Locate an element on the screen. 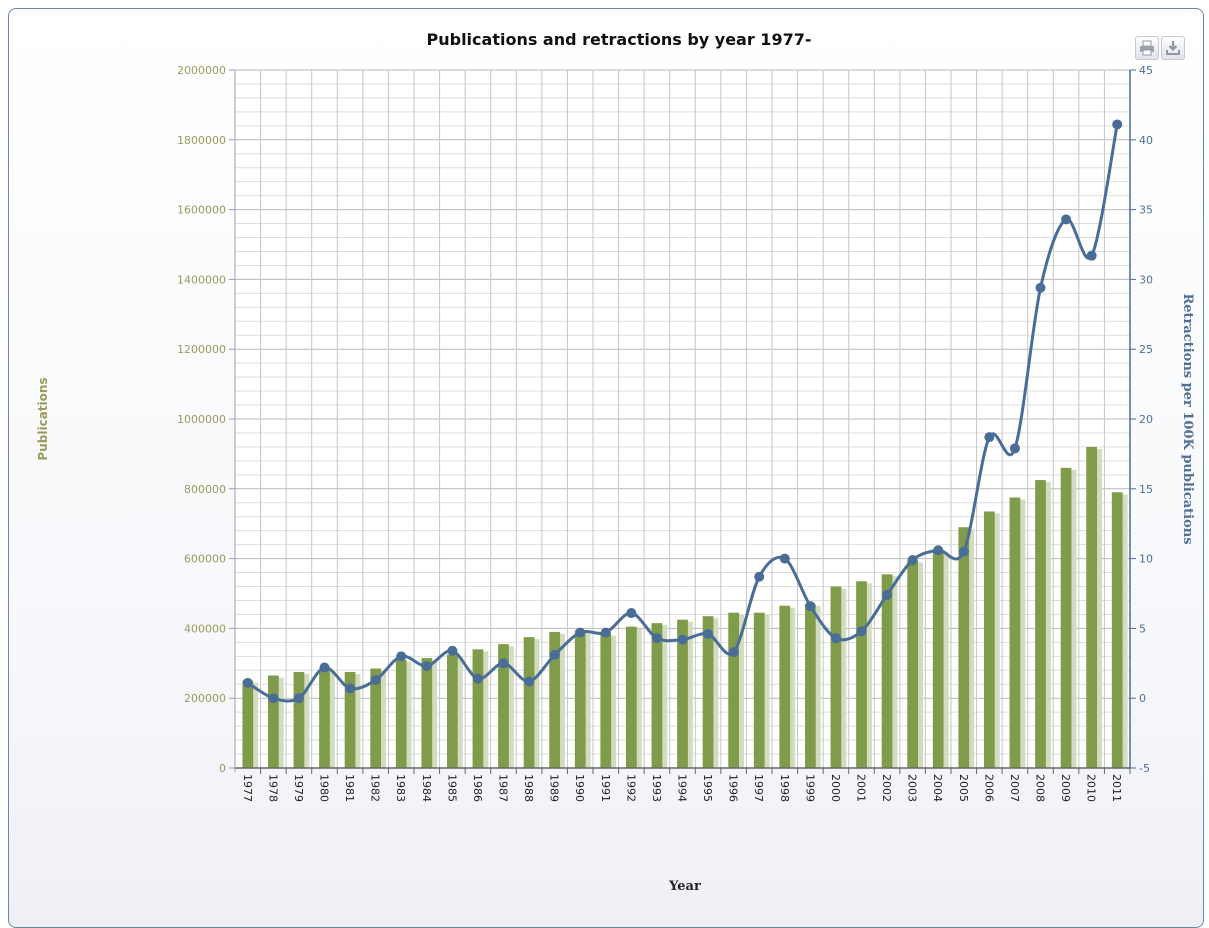 This screenshot has height=928, width=1209. x-tick-label: 2010 is located at coordinates (1091, 788).